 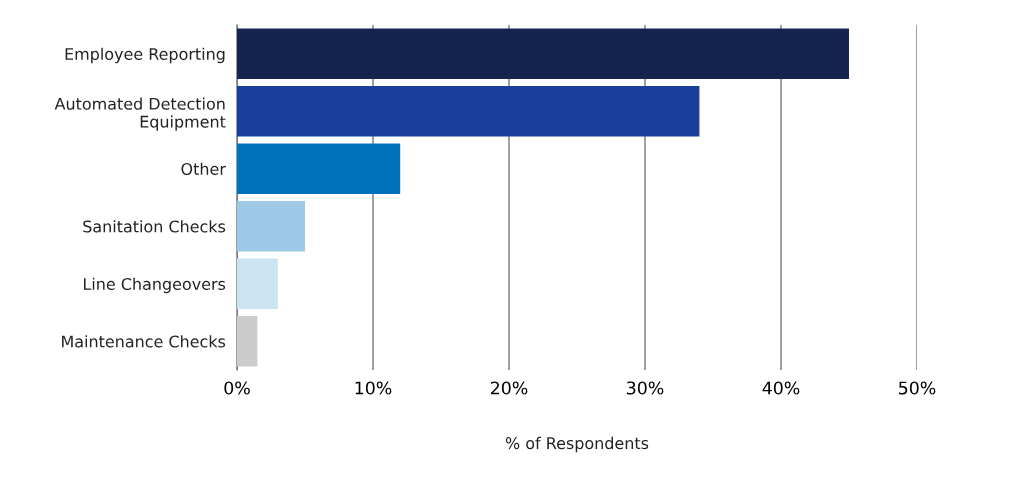 What do you see at coordinates (144, 341) in the screenshot?
I see `y-tick-label: Maintenance Checks` at bounding box center [144, 341].